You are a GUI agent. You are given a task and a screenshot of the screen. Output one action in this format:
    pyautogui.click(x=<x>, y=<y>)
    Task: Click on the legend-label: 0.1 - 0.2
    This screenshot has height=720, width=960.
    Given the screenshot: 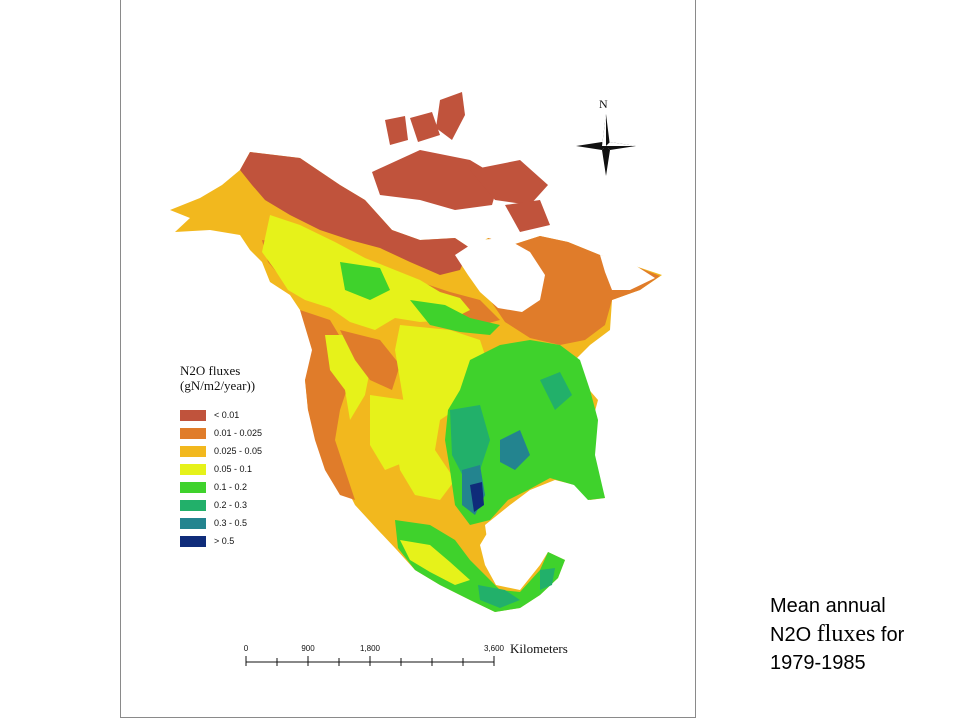 What is the action you would take?
    pyautogui.click(x=231, y=487)
    